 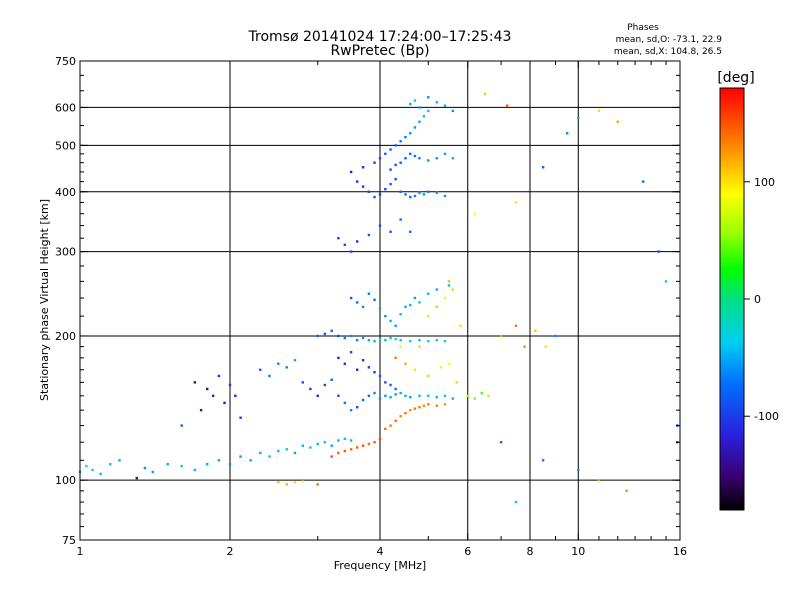 What do you see at coordinates (379, 51) in the screenshot?
I see `chart-subtitle: RwPretec (Bp)` at bounding box center [379, 51].